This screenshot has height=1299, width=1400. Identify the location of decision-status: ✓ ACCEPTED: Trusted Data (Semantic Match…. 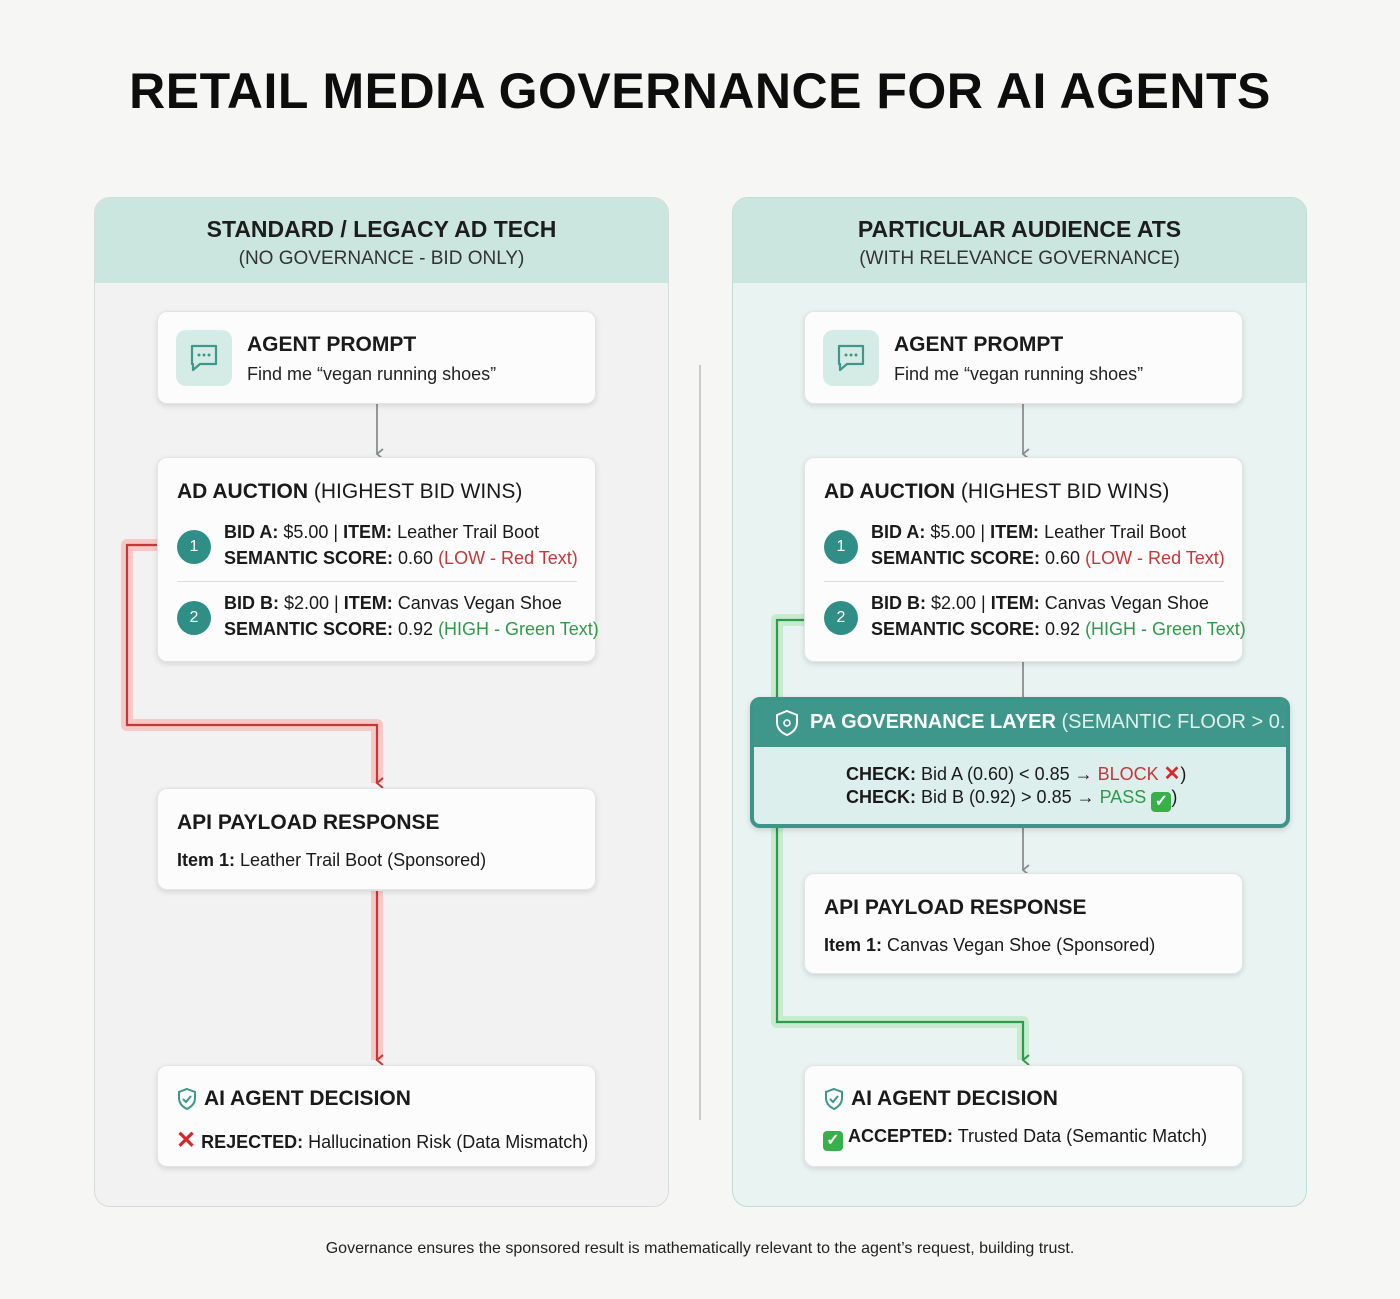
(1015, 1138).